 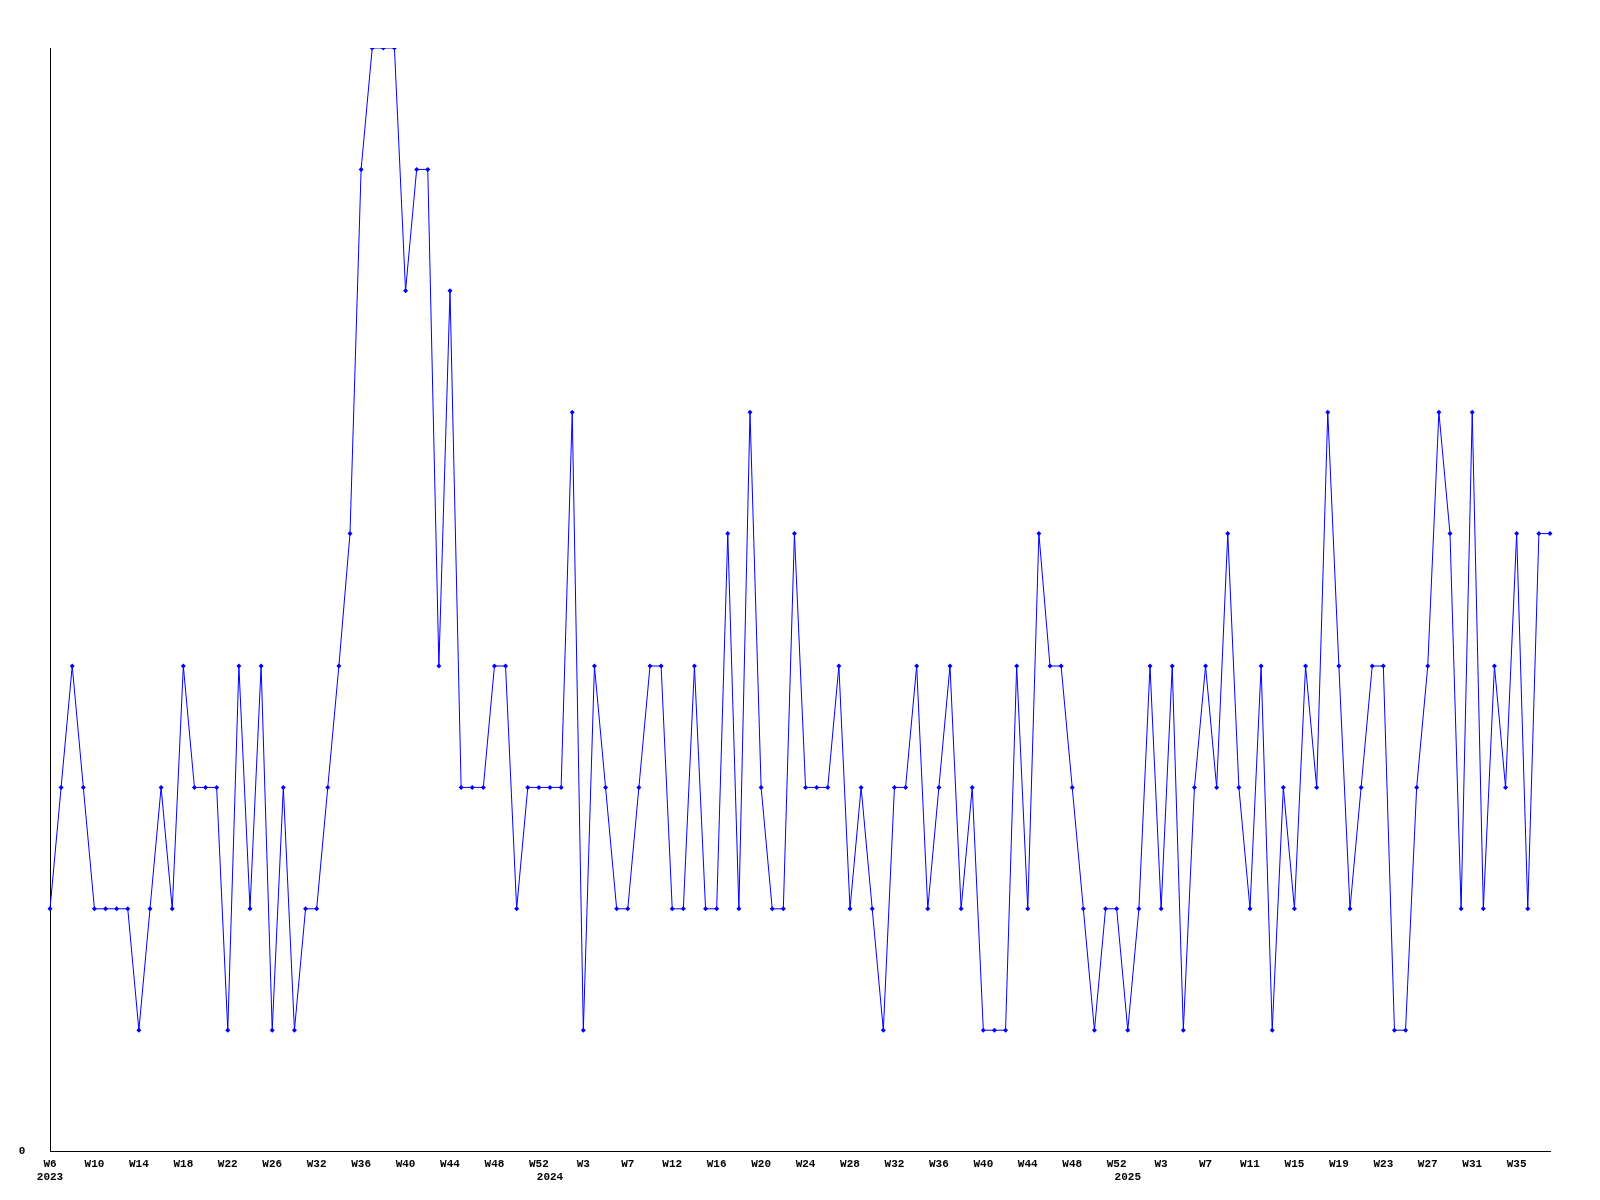 What do you see at coordinates (1516, 1163) in the screenshot?
I see `x-tick-label: W35` at bounding box center [1516, 1163].